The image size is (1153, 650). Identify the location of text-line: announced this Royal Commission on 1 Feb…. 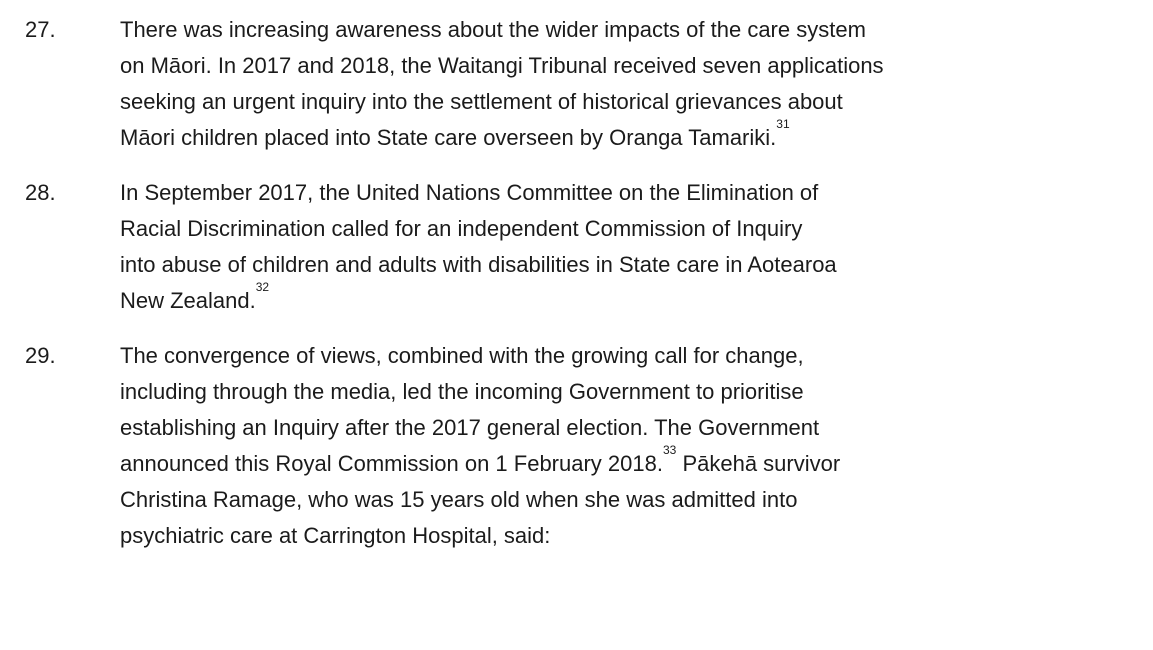
(636, 462).